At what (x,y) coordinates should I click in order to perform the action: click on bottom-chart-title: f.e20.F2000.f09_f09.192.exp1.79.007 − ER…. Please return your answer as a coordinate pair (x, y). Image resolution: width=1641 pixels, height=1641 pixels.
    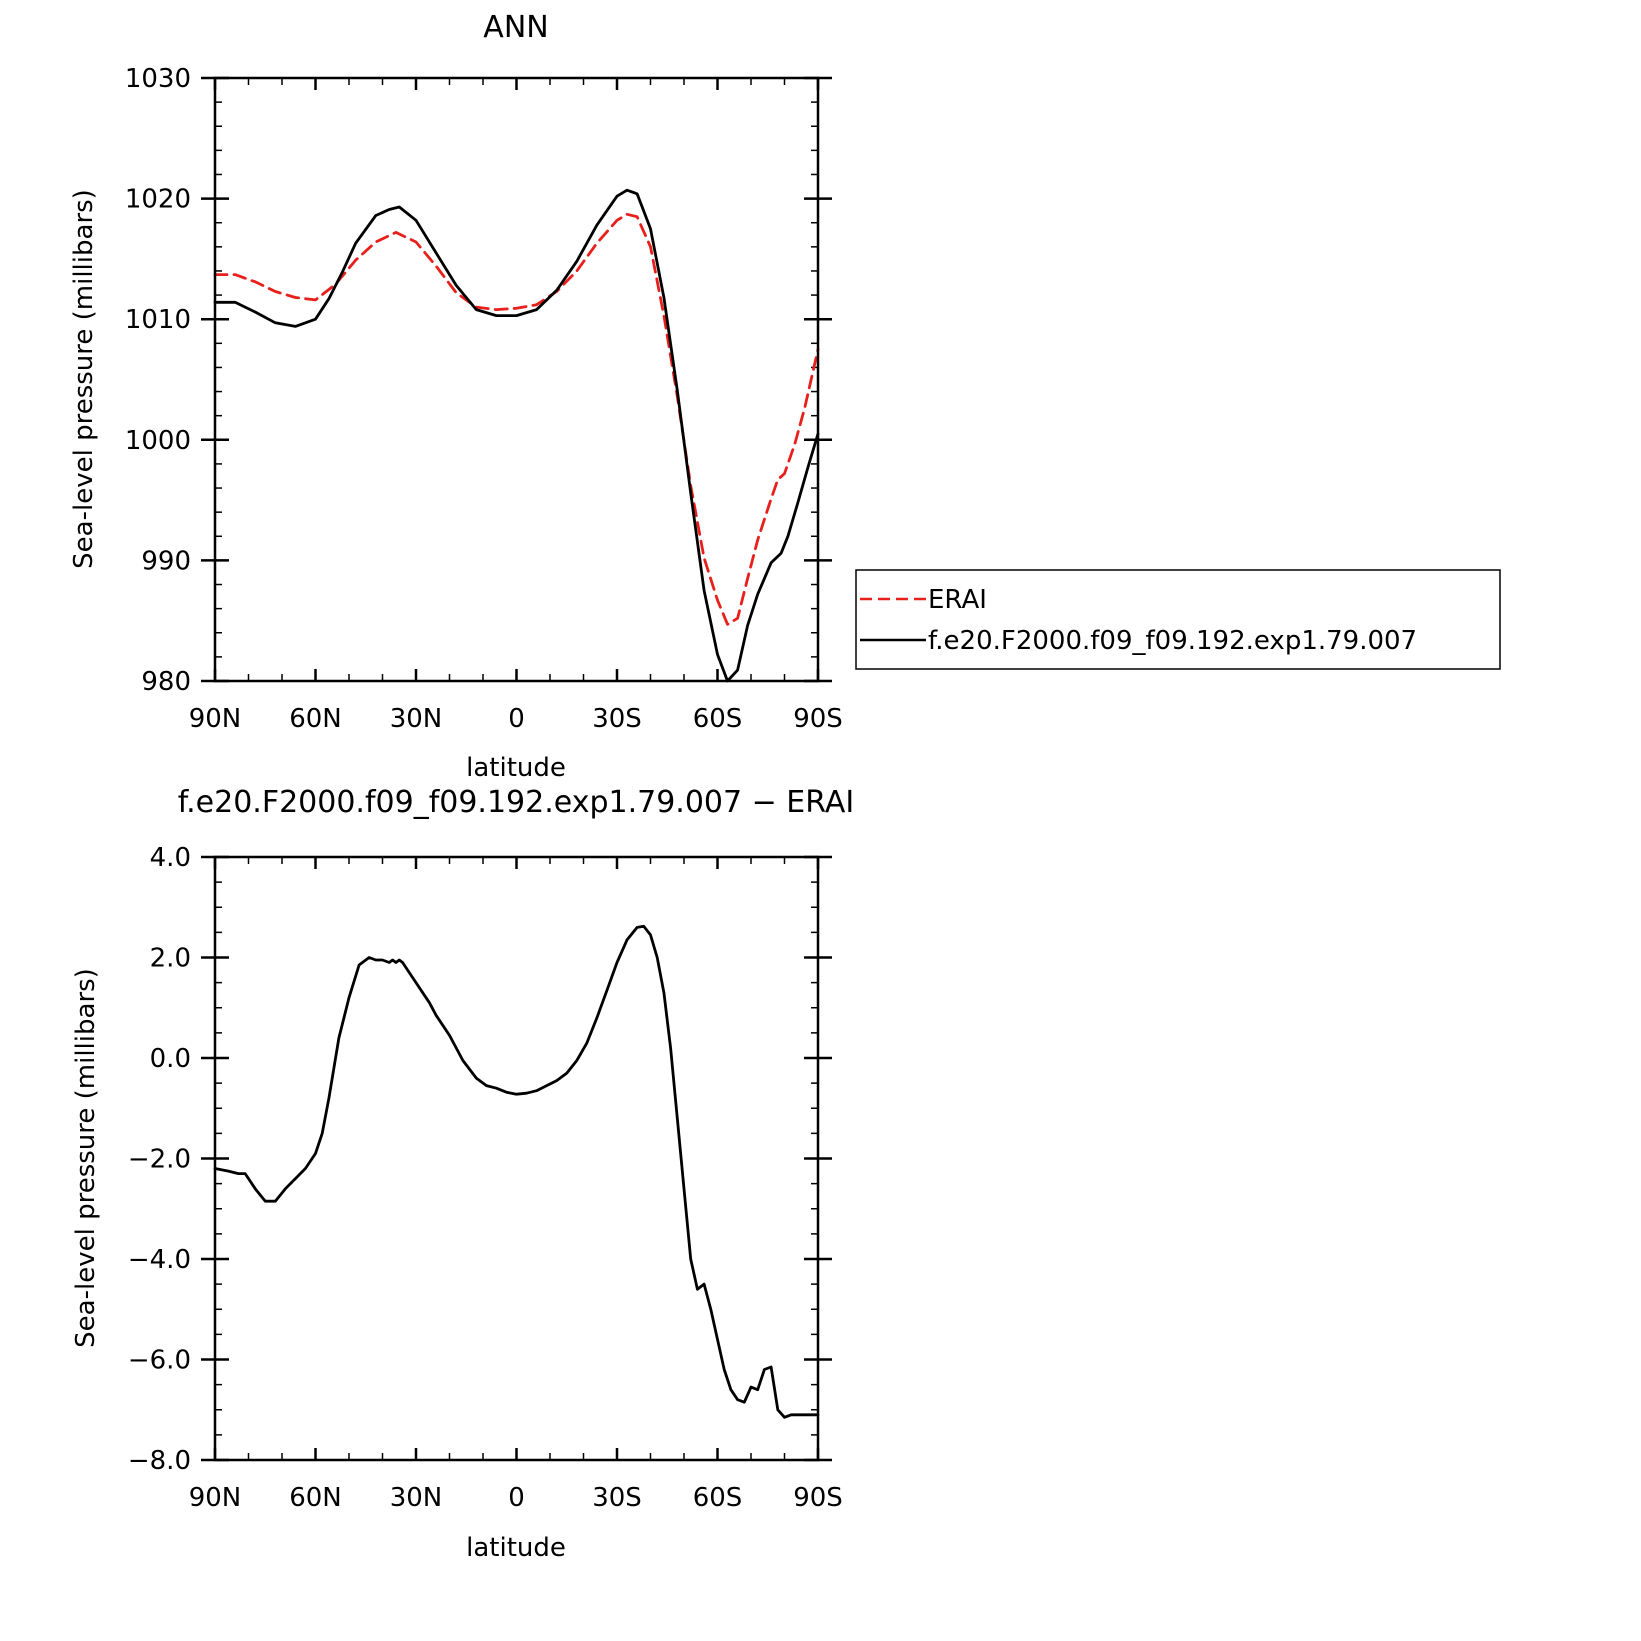
    Looking at the image, I should click on (516, 802).